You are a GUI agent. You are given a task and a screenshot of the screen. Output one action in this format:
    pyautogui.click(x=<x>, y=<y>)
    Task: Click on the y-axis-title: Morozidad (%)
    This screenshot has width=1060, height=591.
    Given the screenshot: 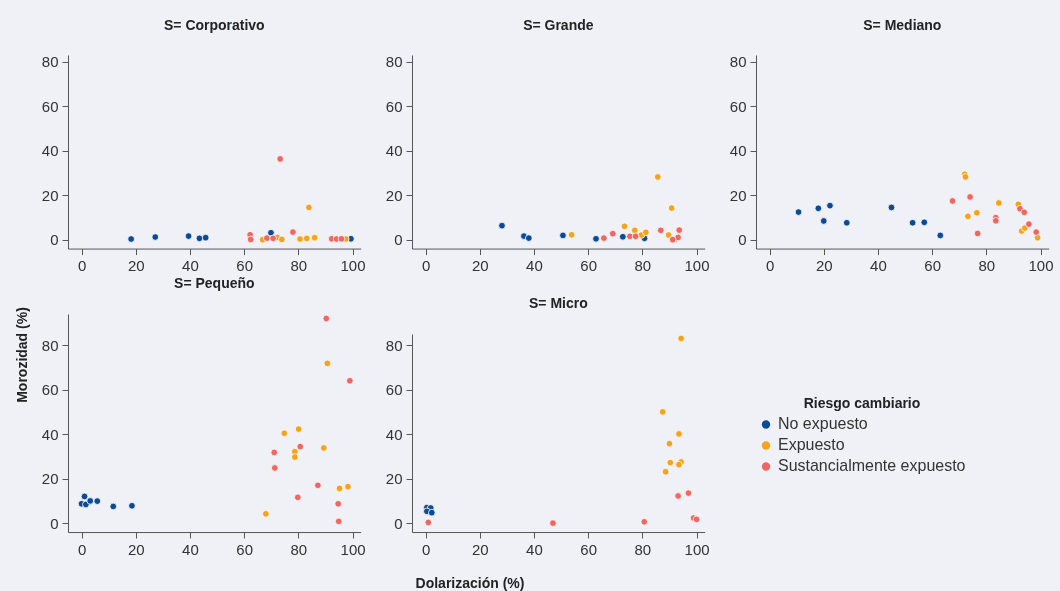 What is the action you would take?
    pyautogui.click(x=22, y=355)
    